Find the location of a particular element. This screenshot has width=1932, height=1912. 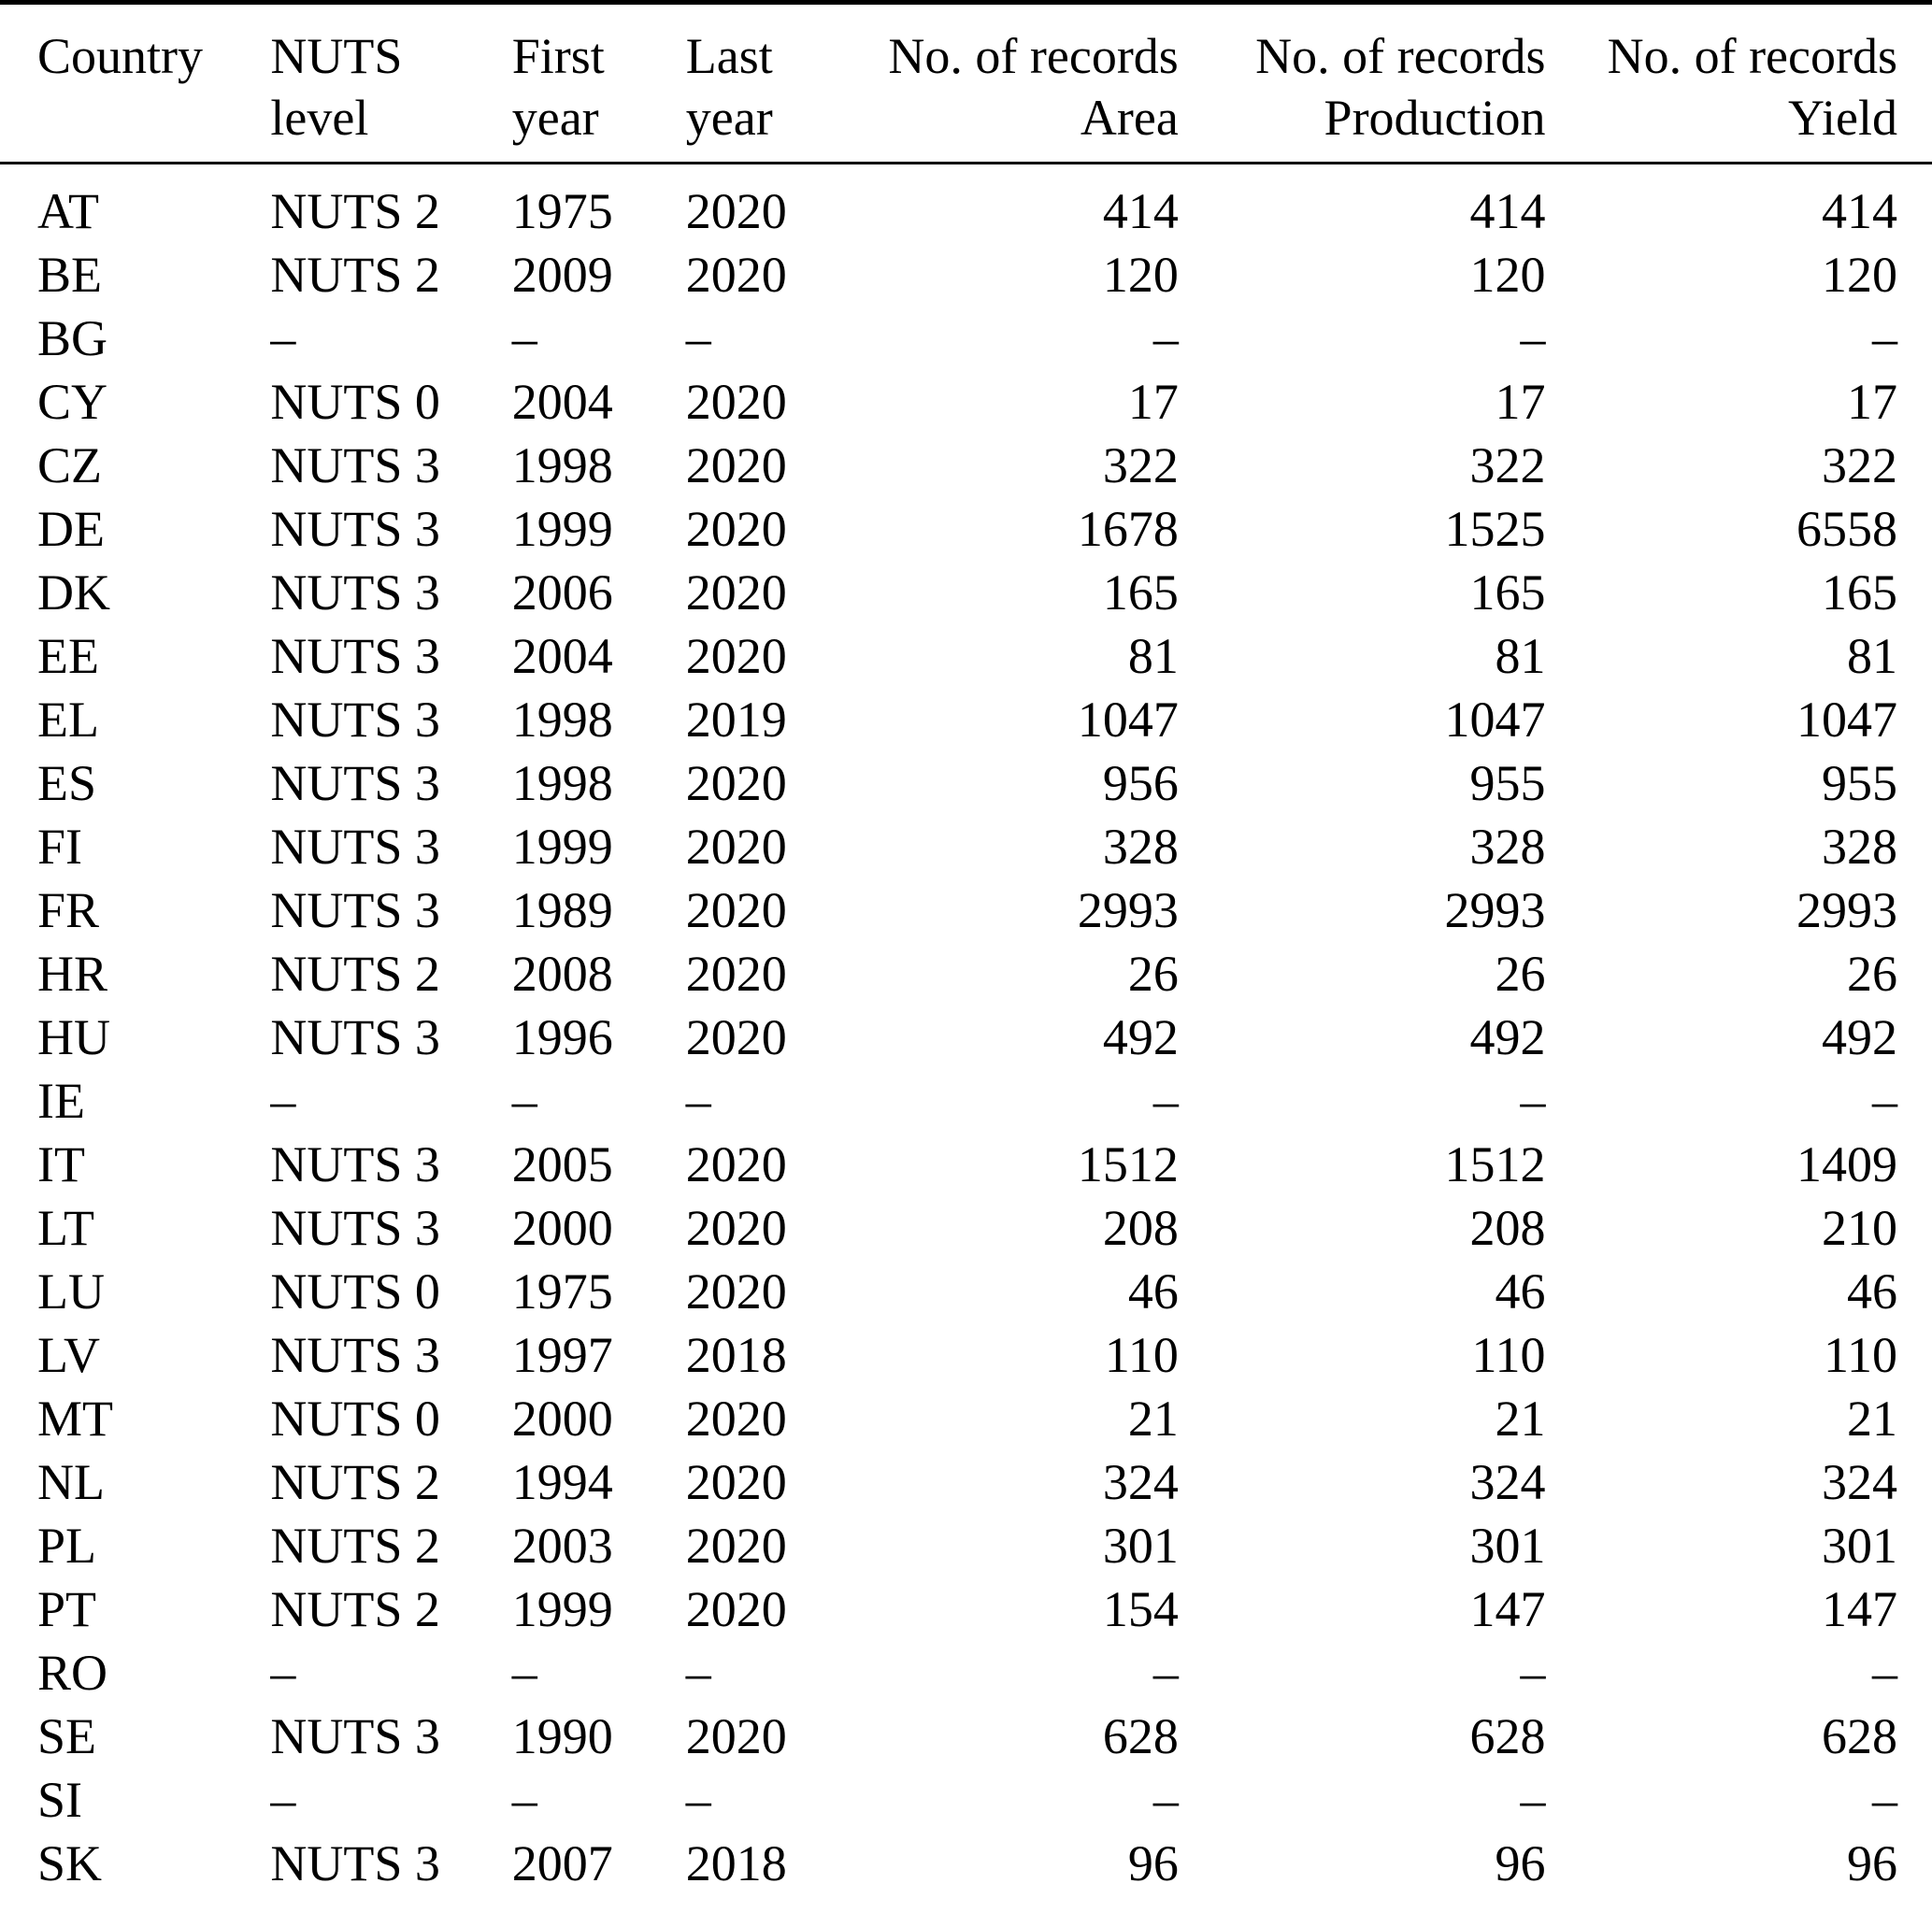

cell-country: HU is located at coordinates (73, 1037).